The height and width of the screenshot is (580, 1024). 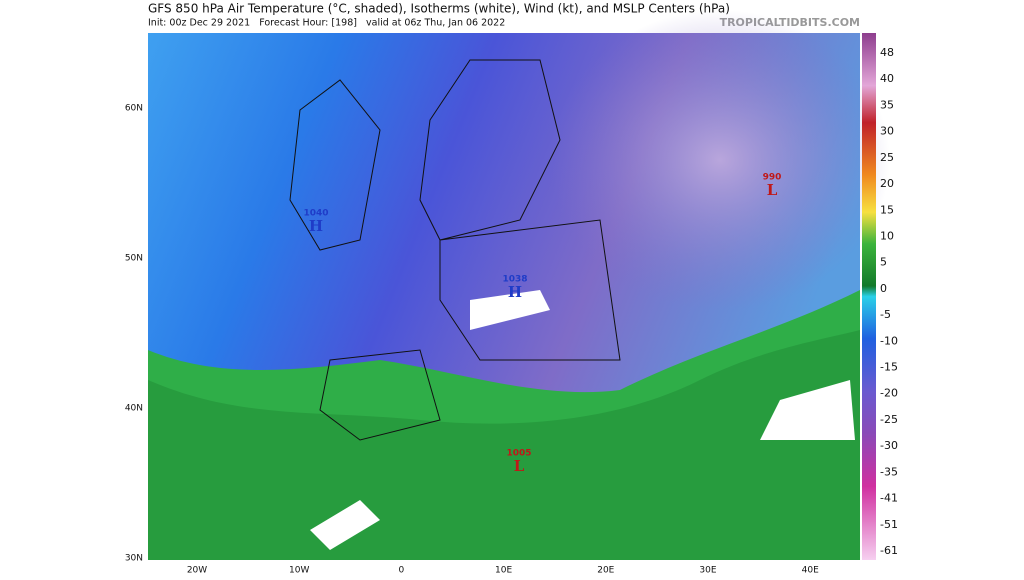 What do you see at coordinates (889, 471) in the screenshot?
I see `colorbar-label: -35` at bounding box center [889, 471].